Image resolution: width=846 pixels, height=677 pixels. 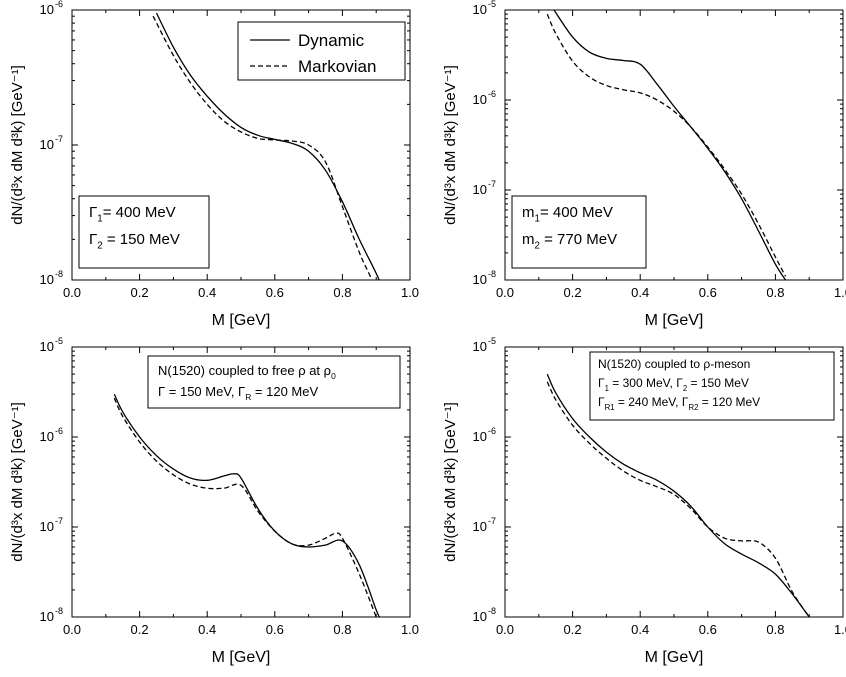 I want to click on annotation-line: Γ = 150 MeV, ΓR = 120 MeV, so click(x=238, y=393).